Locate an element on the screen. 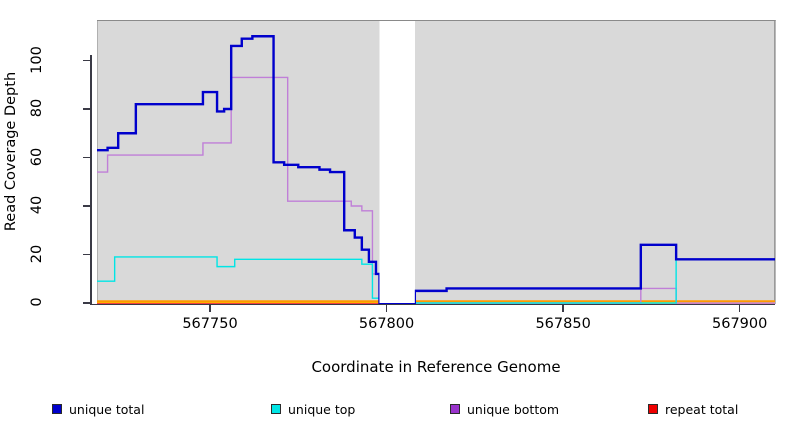 Image resolution: width=792 pixels, height=432 pixels. legend-item-unique-top: unique top is located at coordinates (313, 409).